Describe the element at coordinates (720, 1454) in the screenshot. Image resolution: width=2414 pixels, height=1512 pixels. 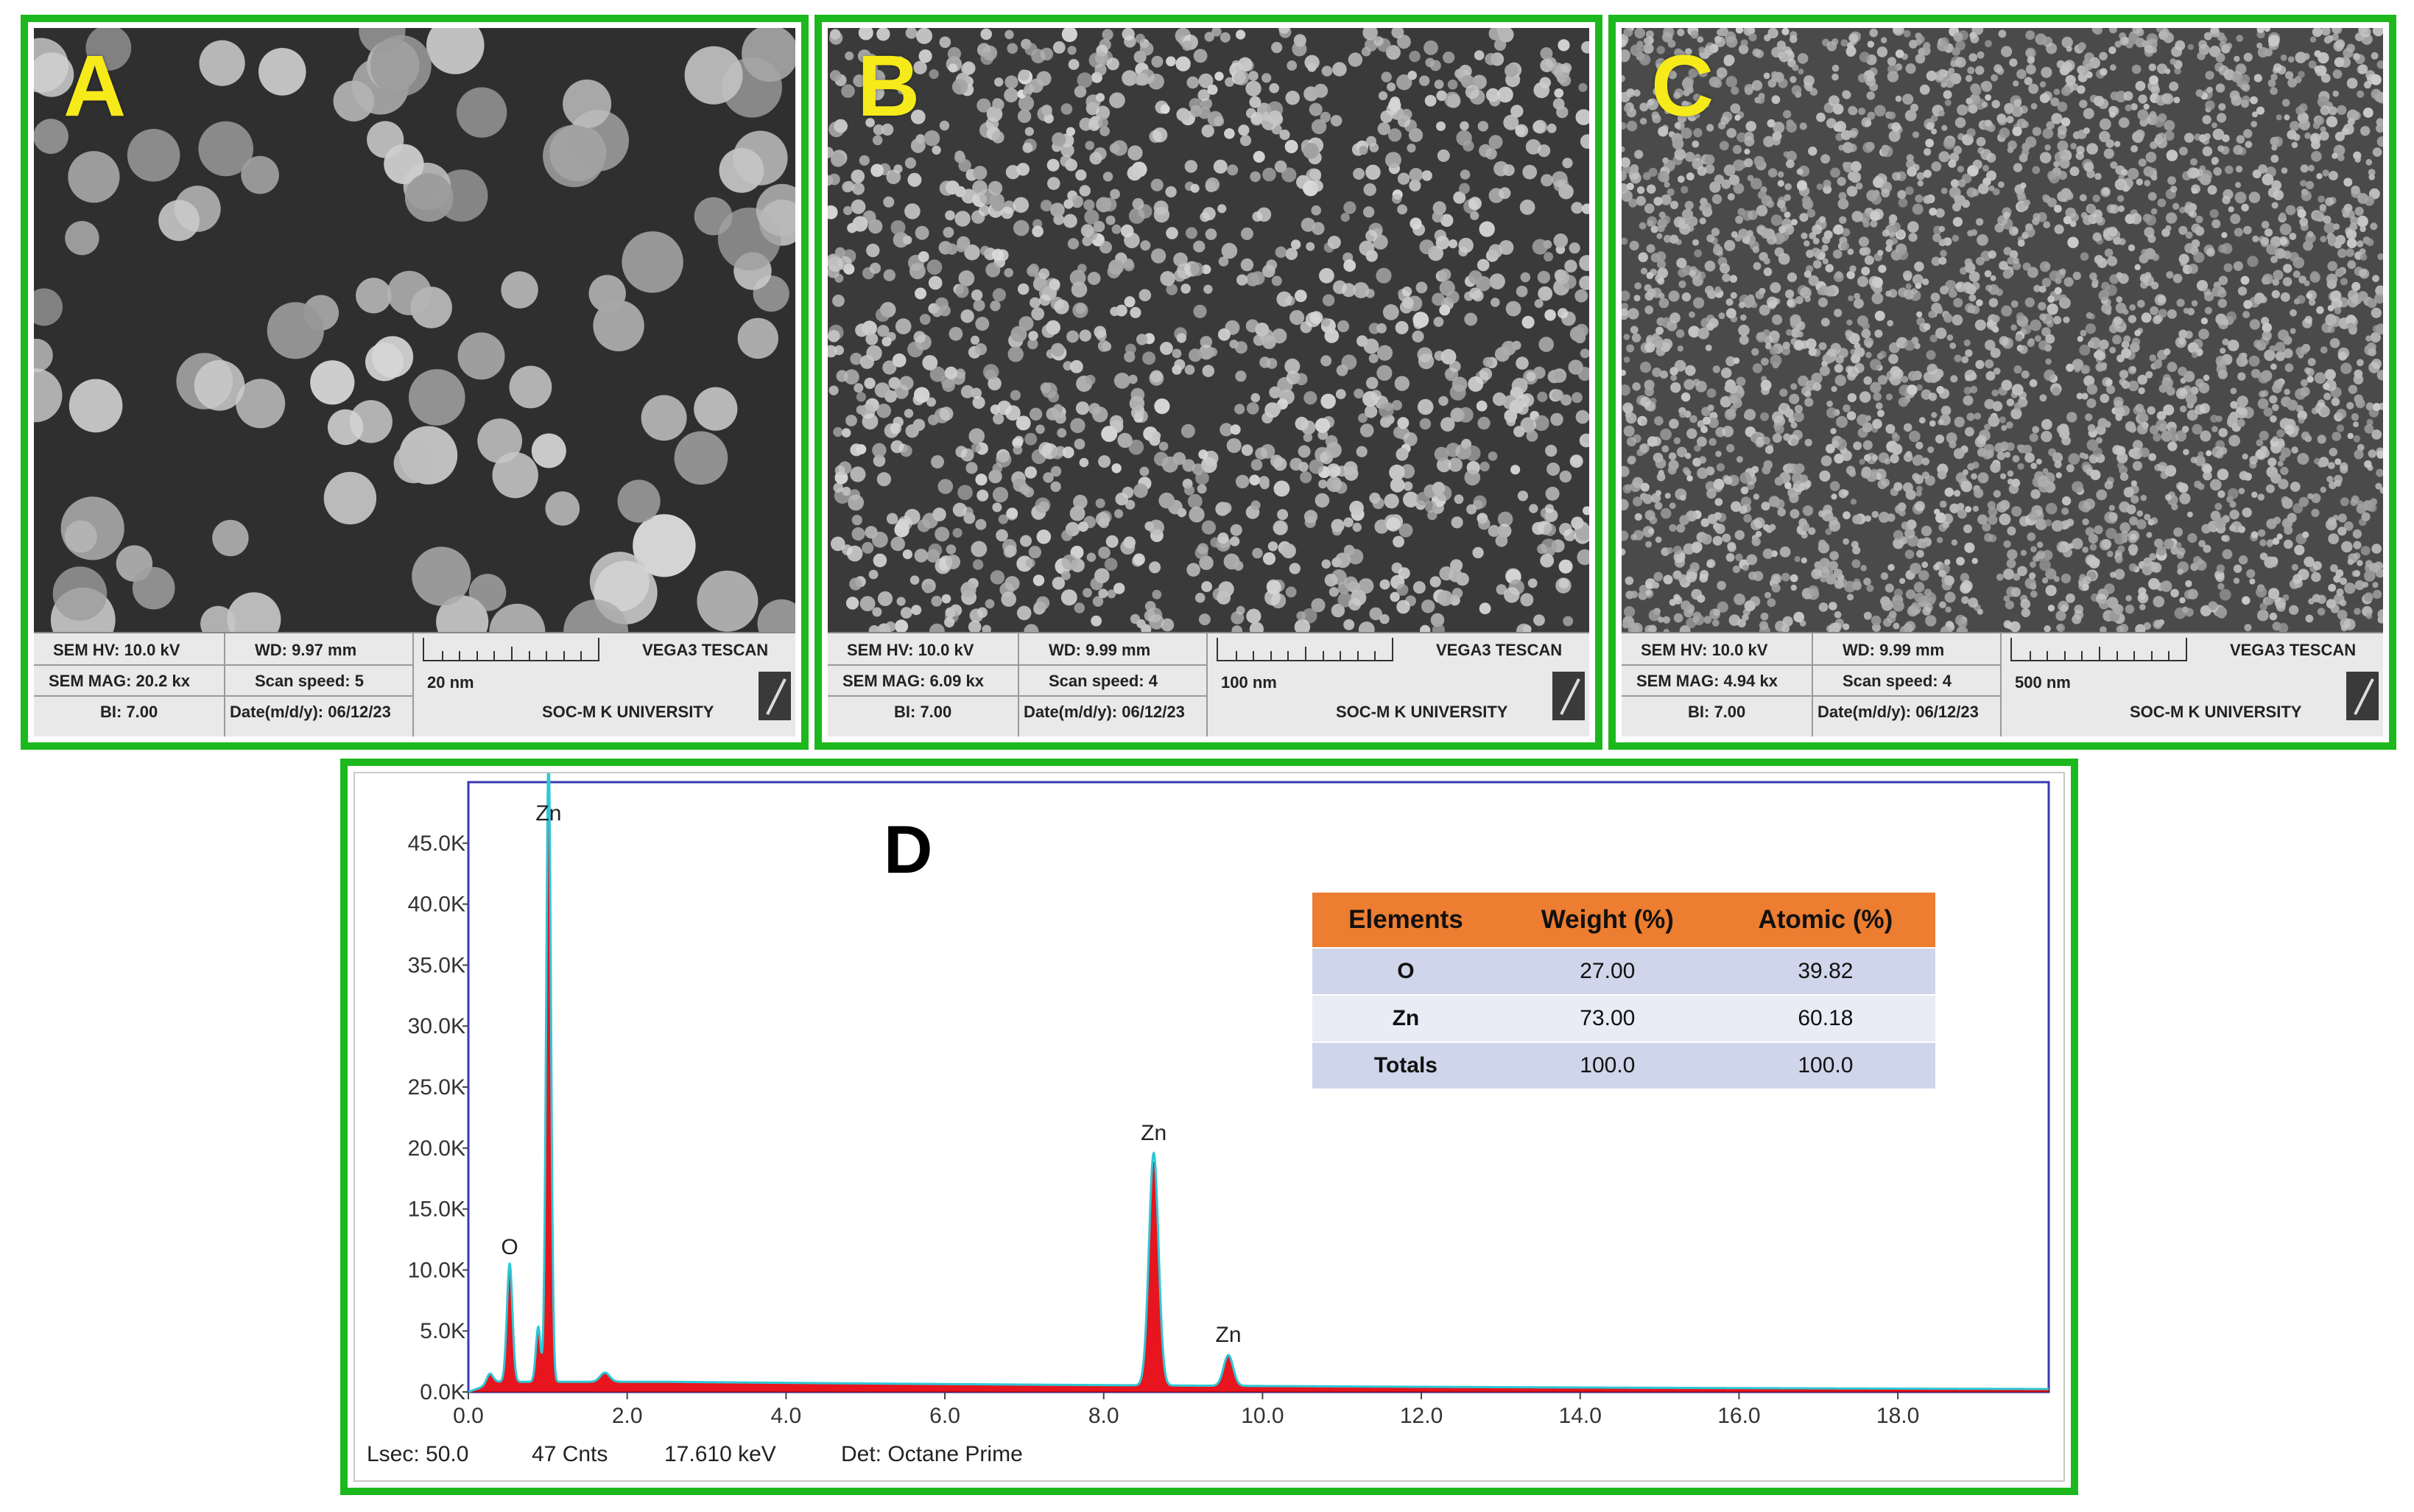
I see `footer-kev: 17.610 keV` at that location.